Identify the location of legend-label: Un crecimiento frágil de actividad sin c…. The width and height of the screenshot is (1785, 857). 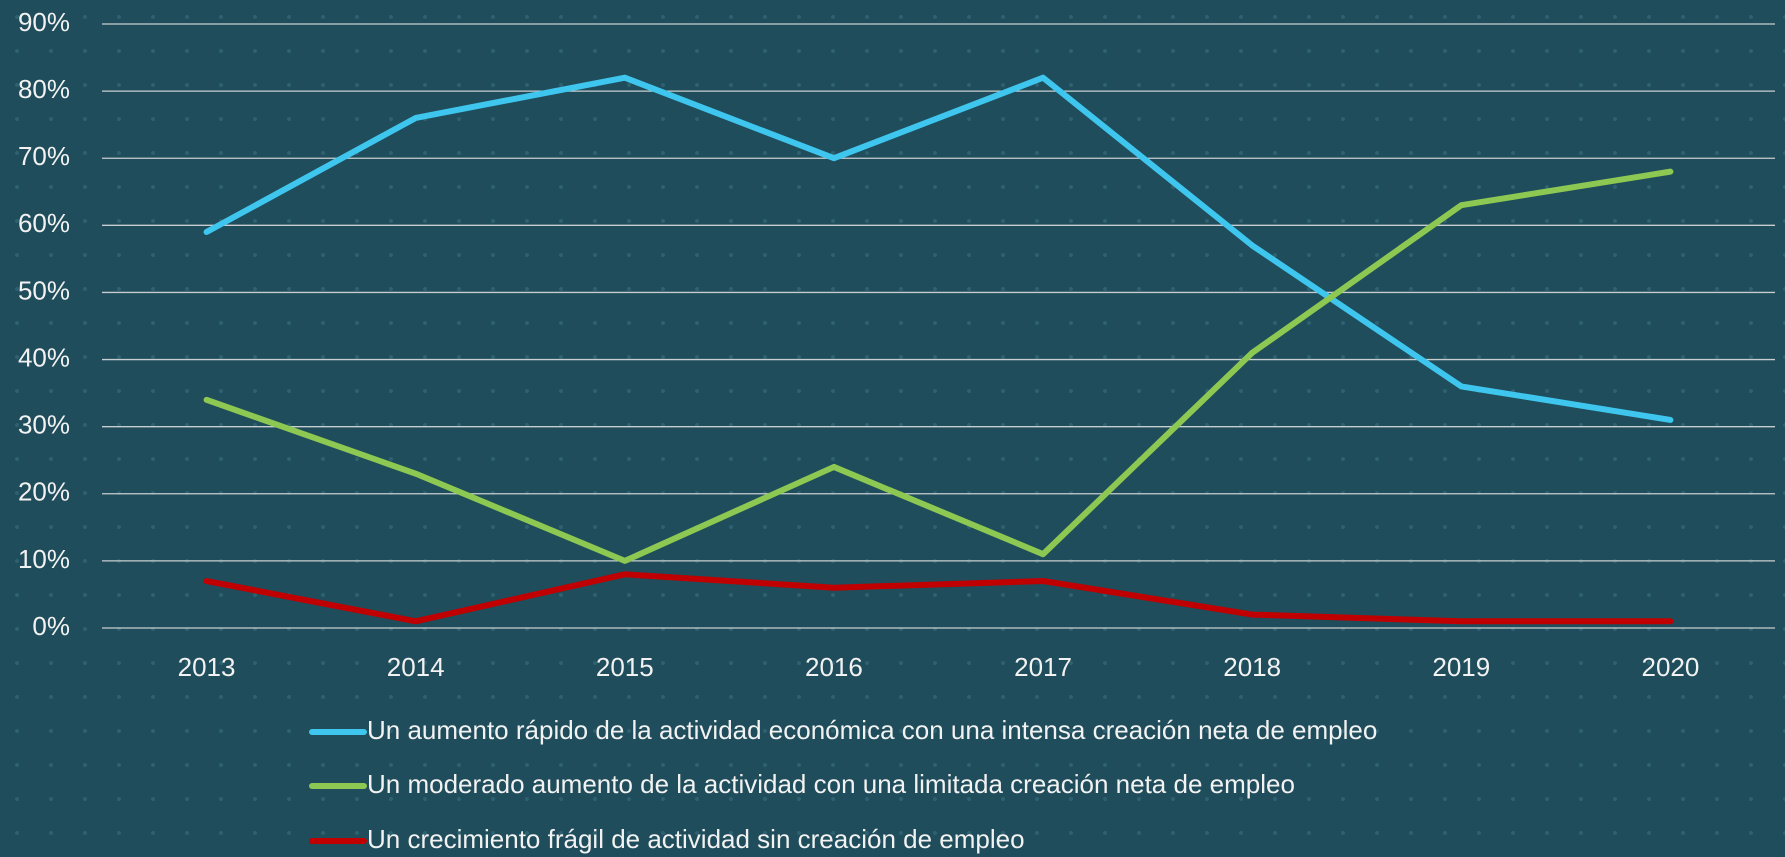
(696, 839).